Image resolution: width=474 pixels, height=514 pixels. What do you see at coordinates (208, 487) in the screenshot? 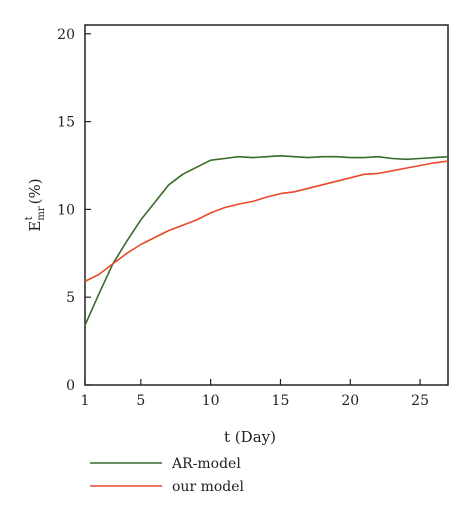
I see `legend-label-our-model: our model` at bounding box center [208, 487].